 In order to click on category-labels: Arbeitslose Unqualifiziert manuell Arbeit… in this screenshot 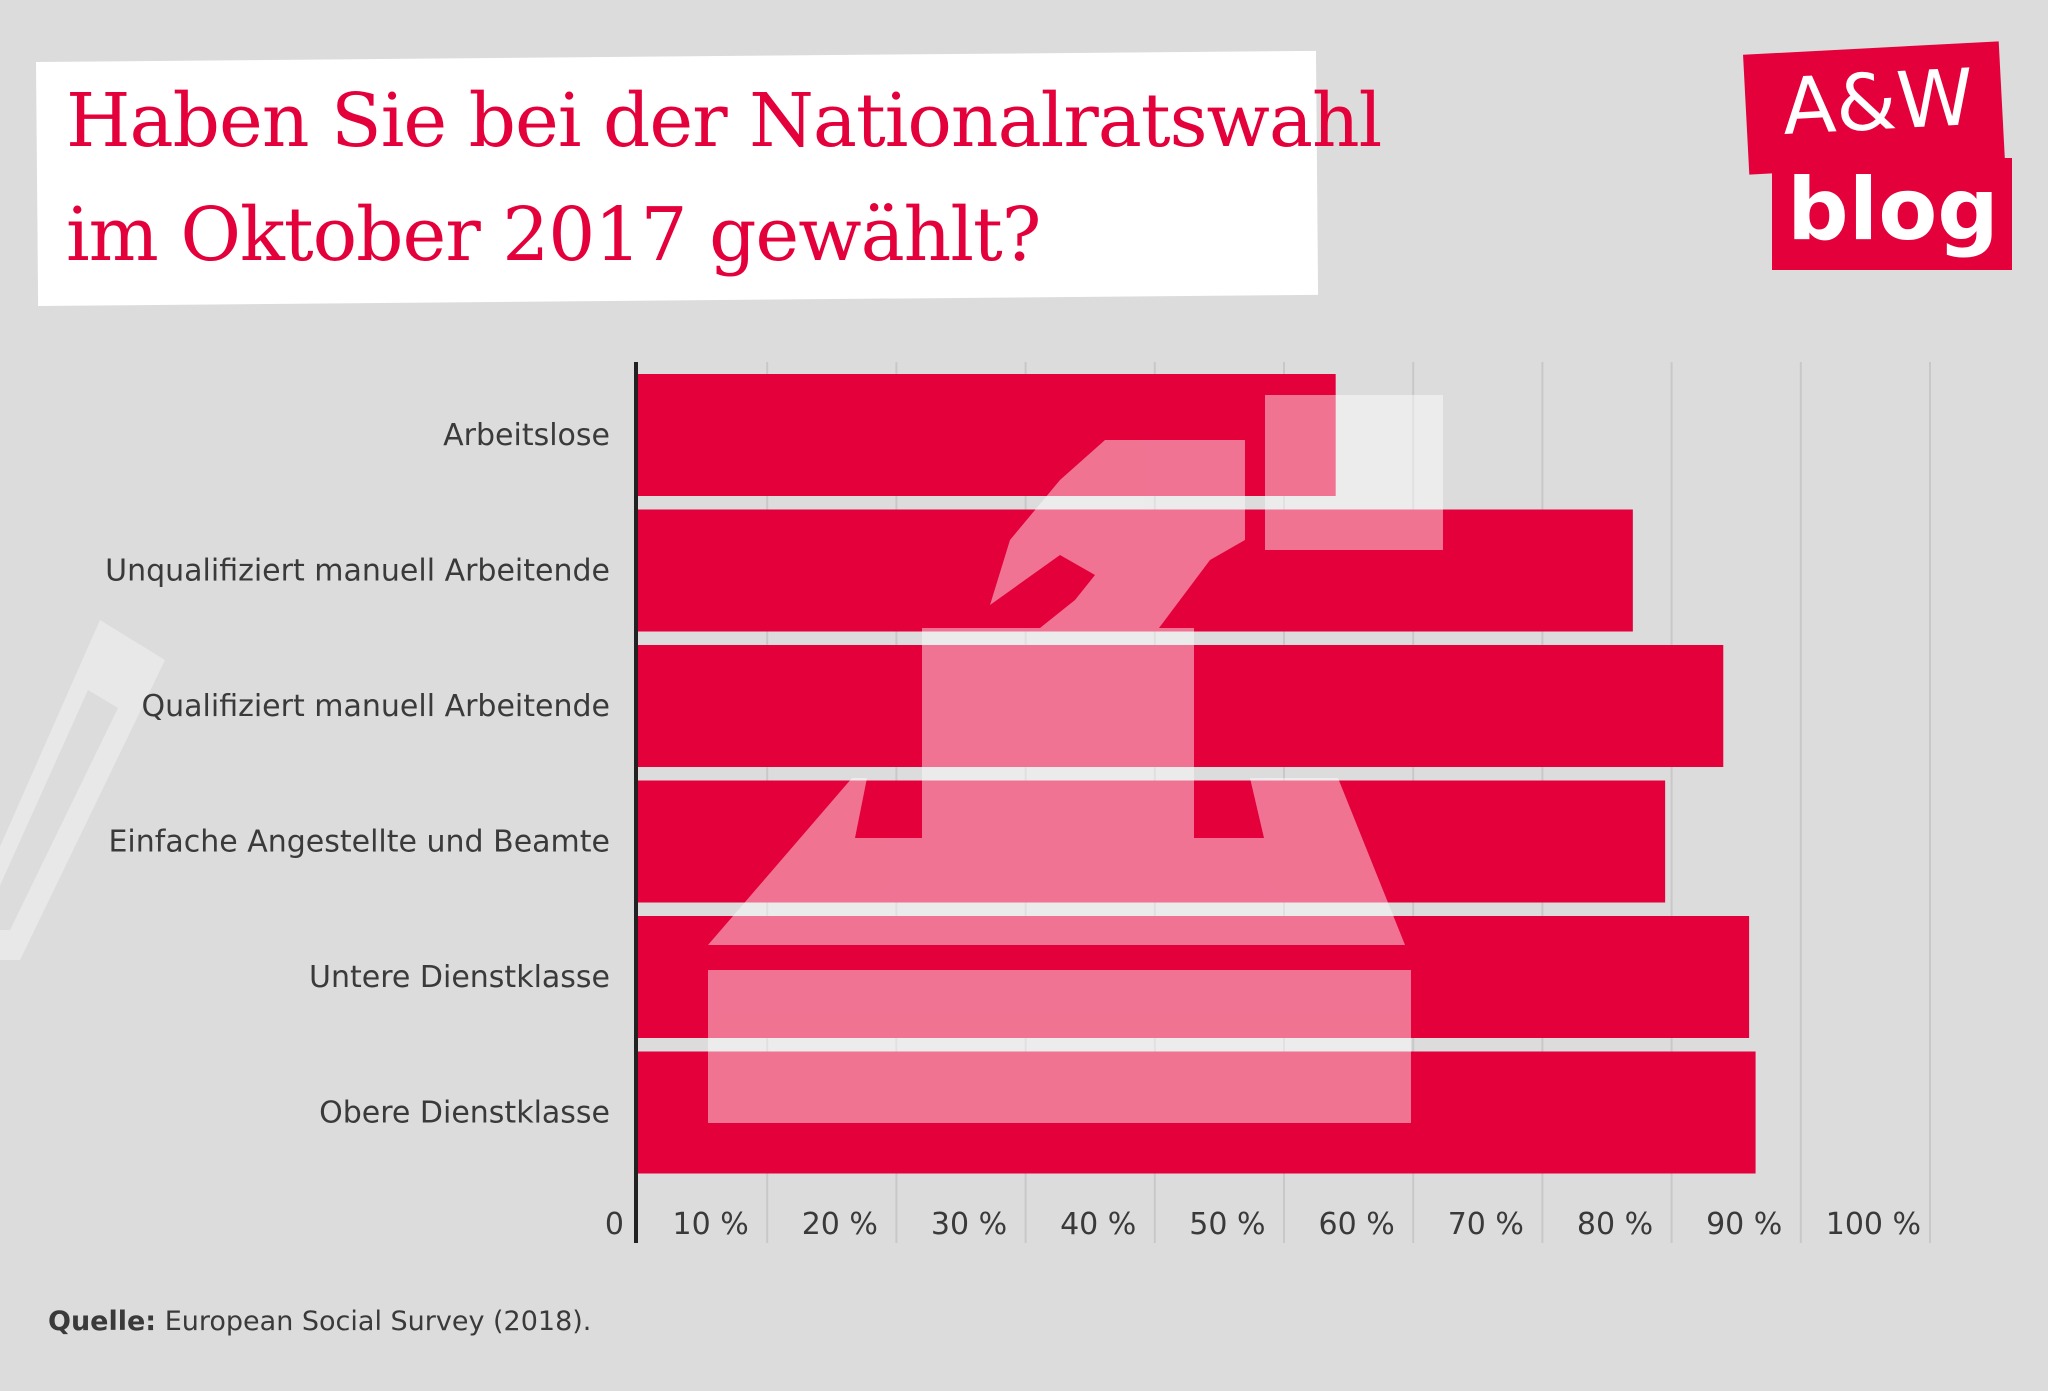, I will do `click(357, 774)`.